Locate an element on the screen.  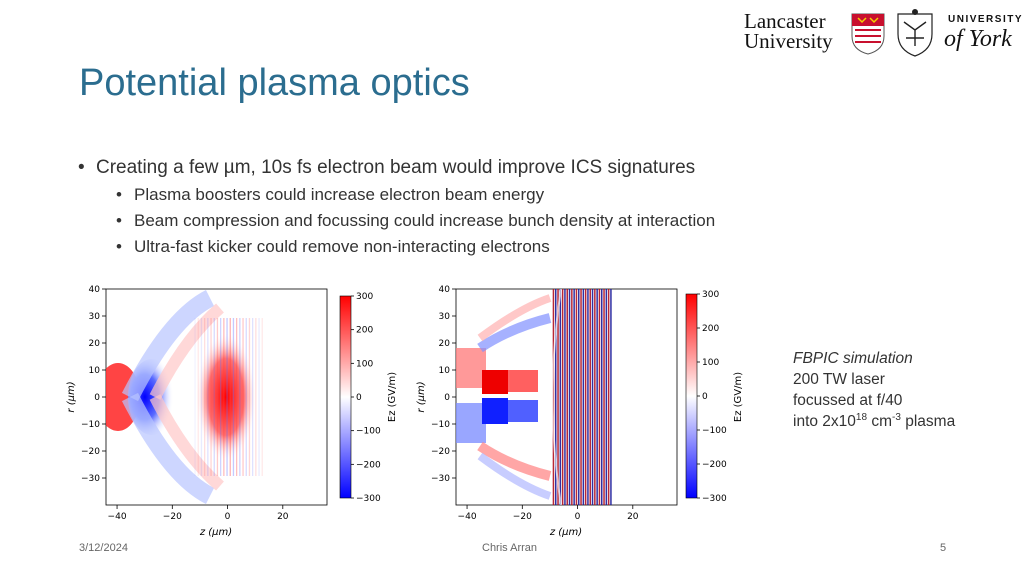
y-tick-label: 40 is located at coordinates (95, 290).